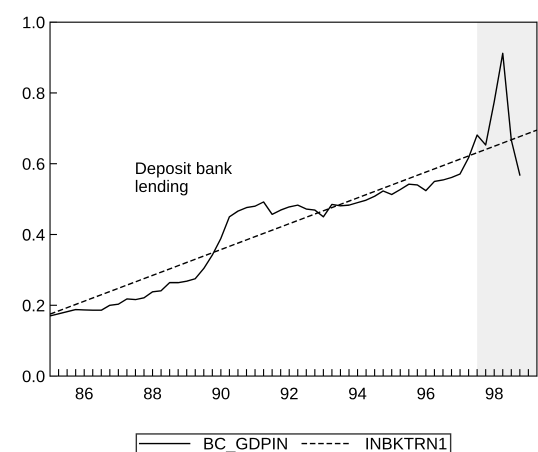 This screenshot has height=452, width=538. Describe the element at coordinates (425, 394) in the screenshot. I see `x-tick-label: 96` at that location.